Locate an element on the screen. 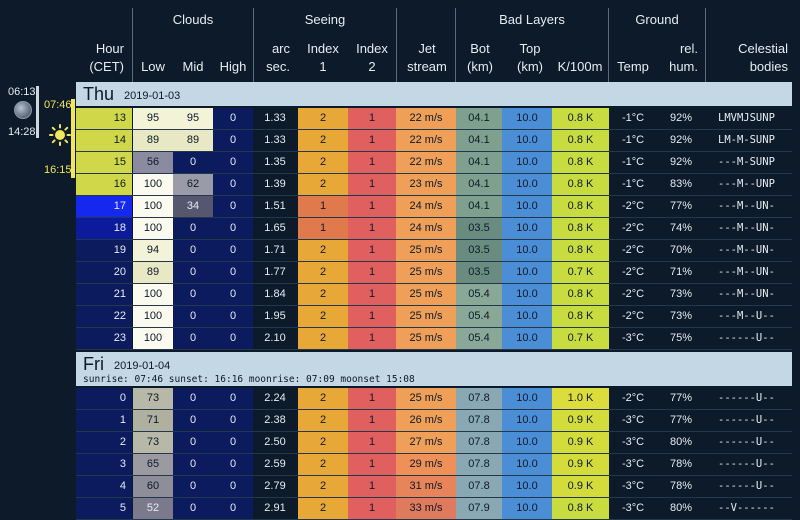  cell-hum: 74% is located at coordinates (680, 228).